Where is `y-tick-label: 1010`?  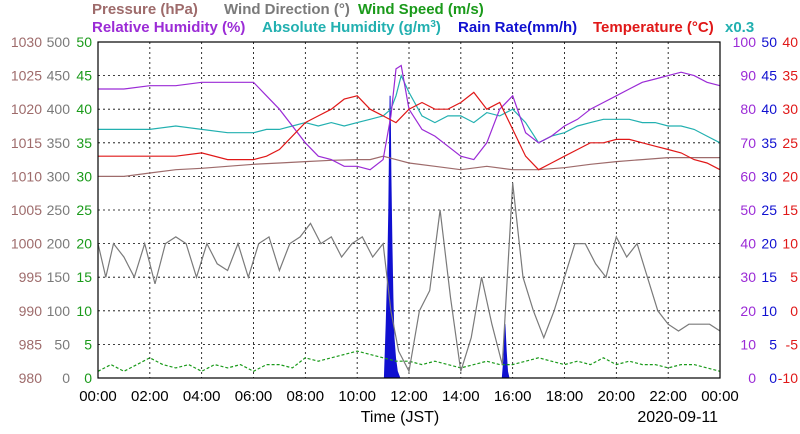 y-tick-label: 1010 is located at coordinates (26, 176).